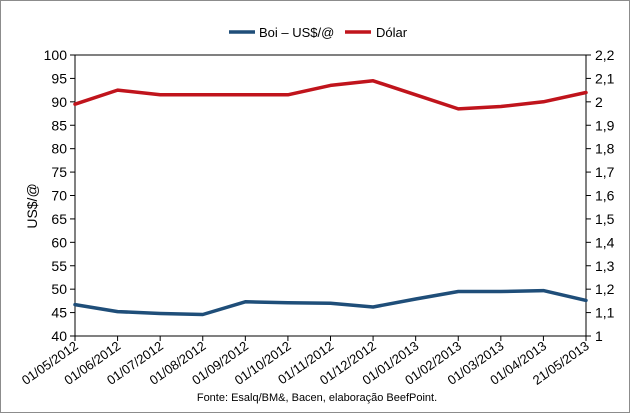 Image resolution: width=630 pixels, height=413 pixels. I want to click on left-tick-label: 65, so click(59, 219).